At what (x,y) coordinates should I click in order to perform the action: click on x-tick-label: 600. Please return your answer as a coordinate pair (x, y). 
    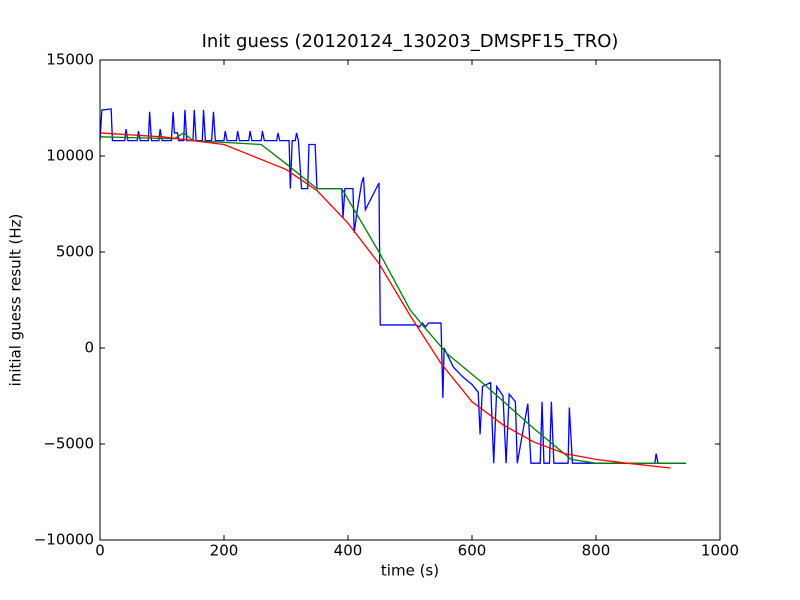
    Looking at the image, I should click on (472, 551).